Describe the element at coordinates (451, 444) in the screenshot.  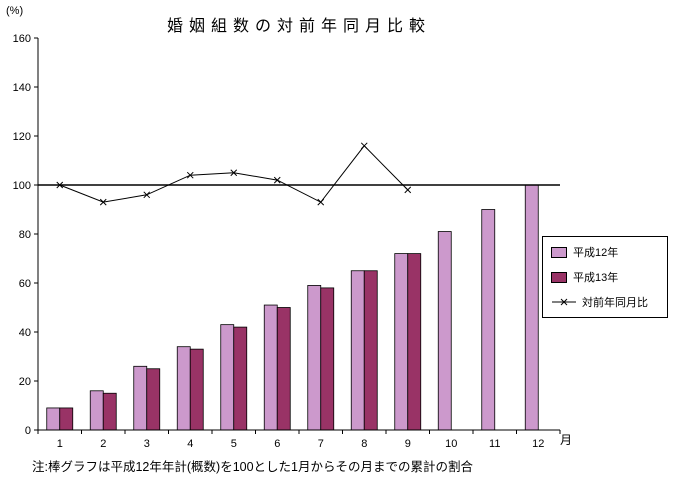
I see `svg-text: 10` at that location.